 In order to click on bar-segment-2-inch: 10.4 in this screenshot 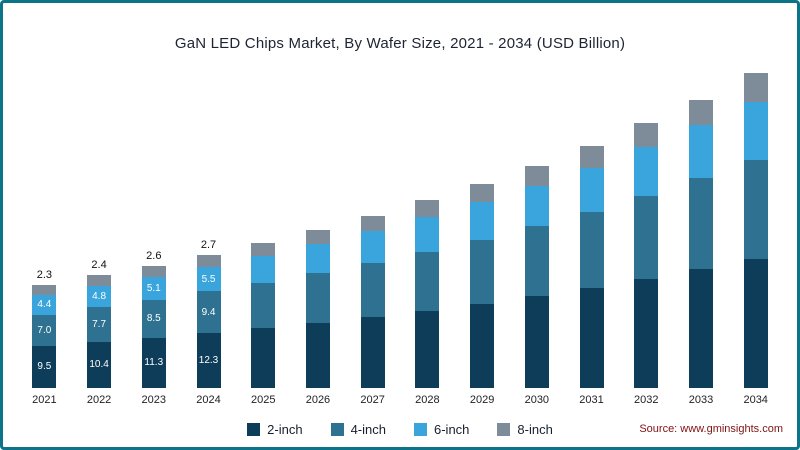, I will do `click(99, 364)`.